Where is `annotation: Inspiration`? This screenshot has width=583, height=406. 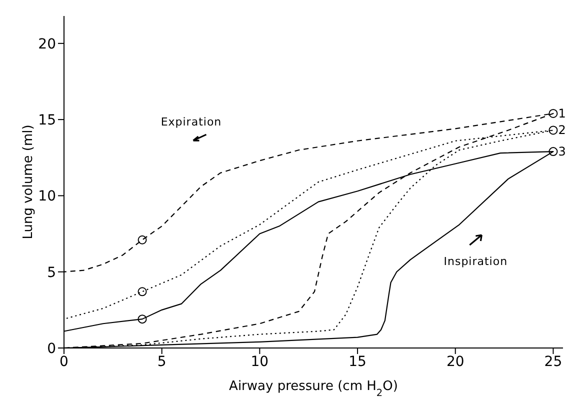 annotation: Inspiration is located at coordinates (476, 261).